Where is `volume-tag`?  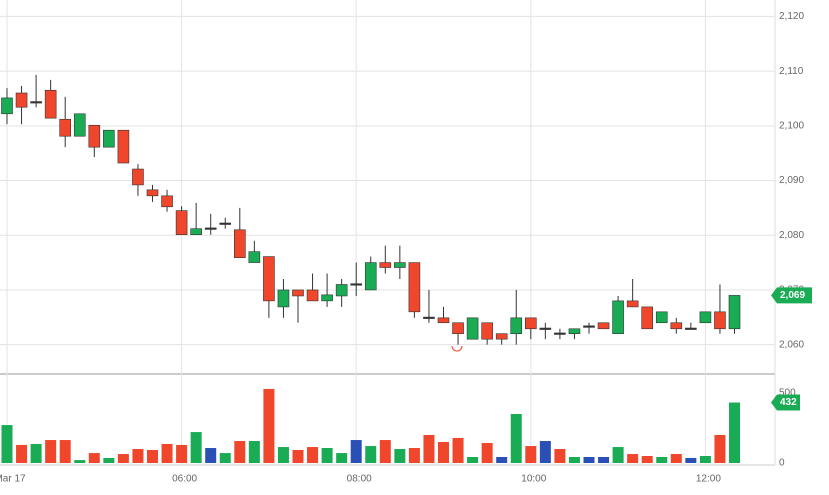
volume-tag is located at coordinates (785, 402).